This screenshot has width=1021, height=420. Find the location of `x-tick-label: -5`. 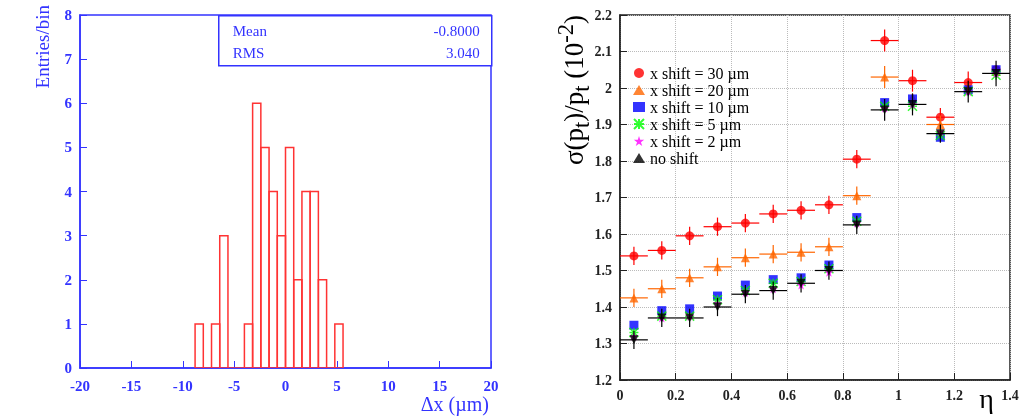

x-tick-label: -5 is located at coordinates (234, 385).